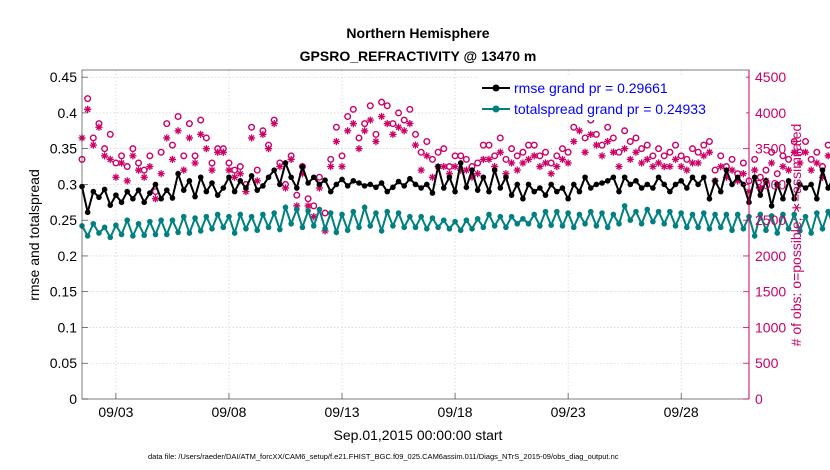 This screenshot has width=830, height=470. What do you see at coordinates (770, 256) in the screenshot?
I see `right-tick-label: 2000` at bounding box center [770, 256].